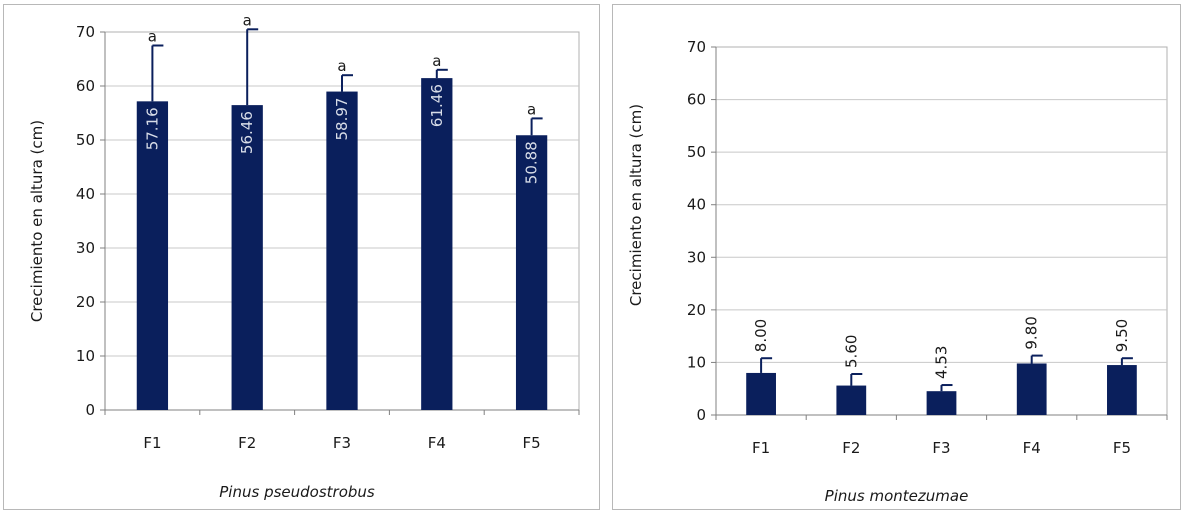 The width and height of the screenshot is (1183, 511). What do you see at coordinates (152, 37) in the screenshot?
I see `significance-label-f1: a` at bounding box center [152, 37].